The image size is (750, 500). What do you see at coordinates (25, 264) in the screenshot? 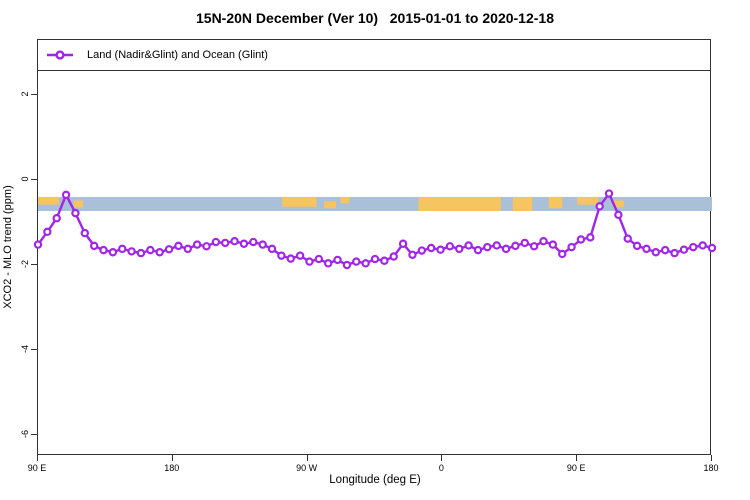
I see `y-tick-label: -2` at bounding box center [25, 264].